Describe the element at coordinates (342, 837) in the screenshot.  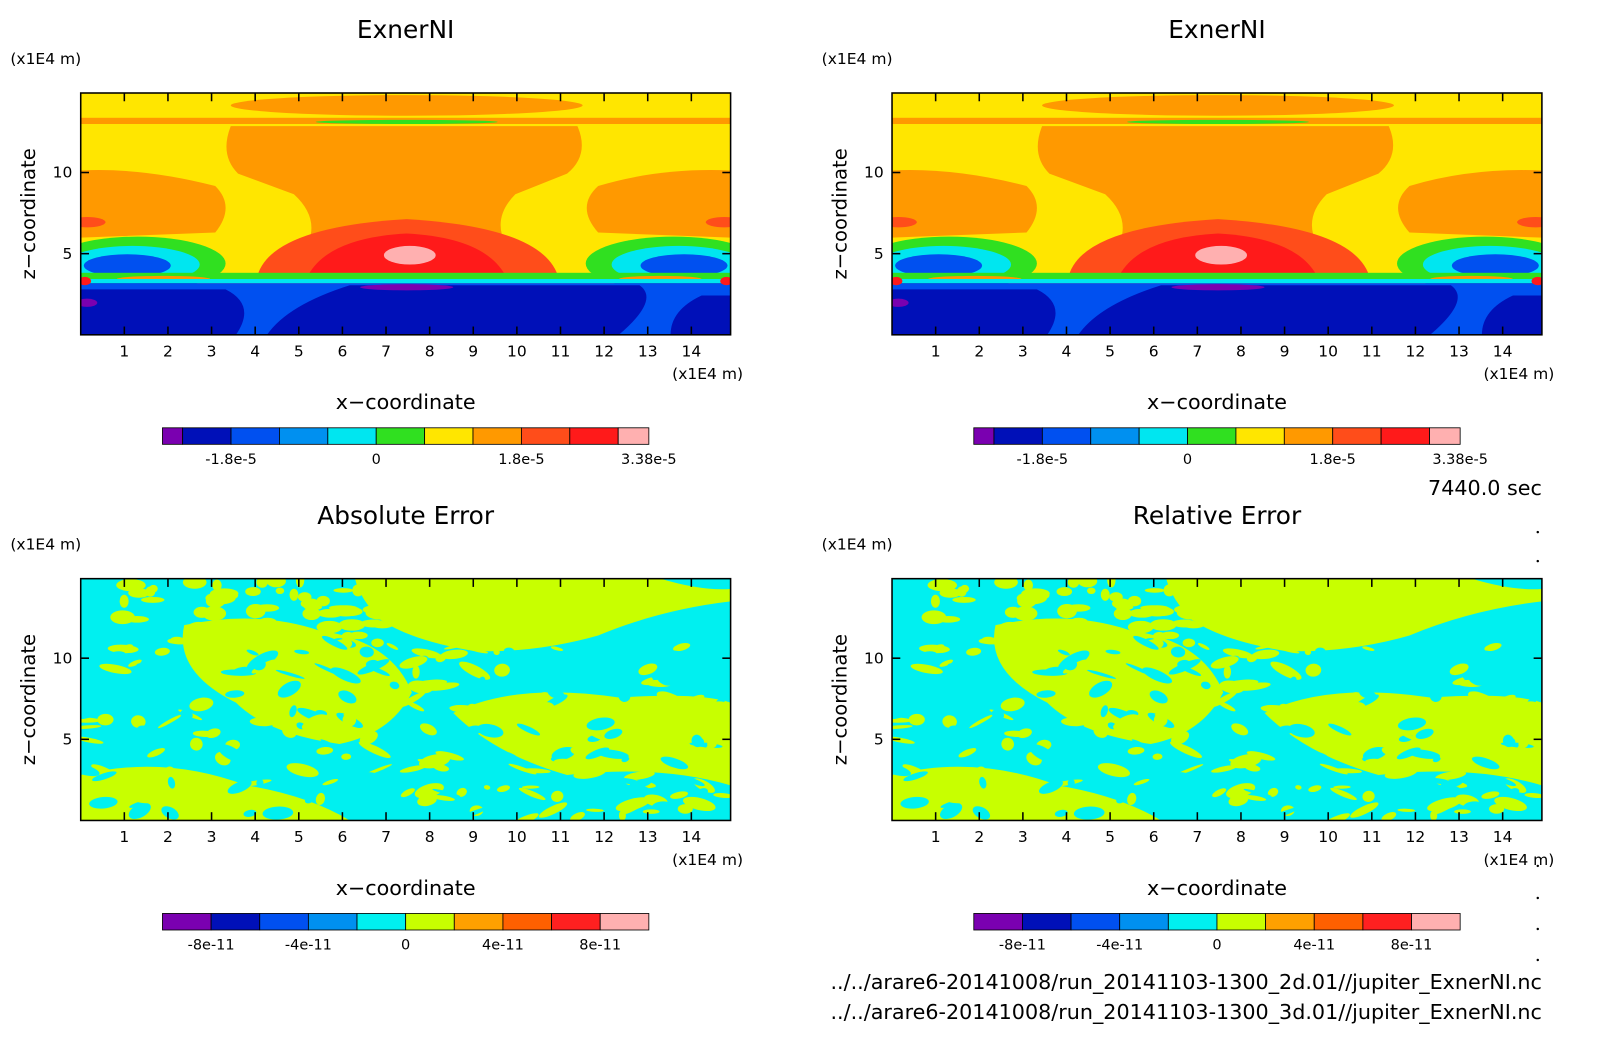
I see `x-tick-label: 6` at that location.